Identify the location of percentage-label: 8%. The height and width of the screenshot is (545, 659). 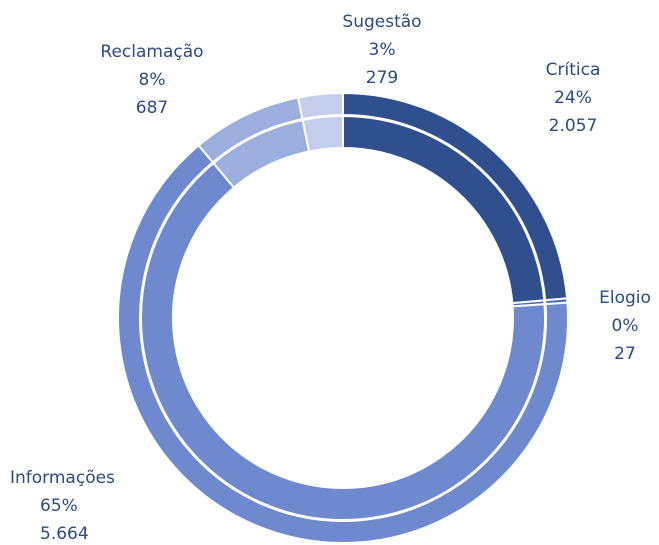
(152, 80).